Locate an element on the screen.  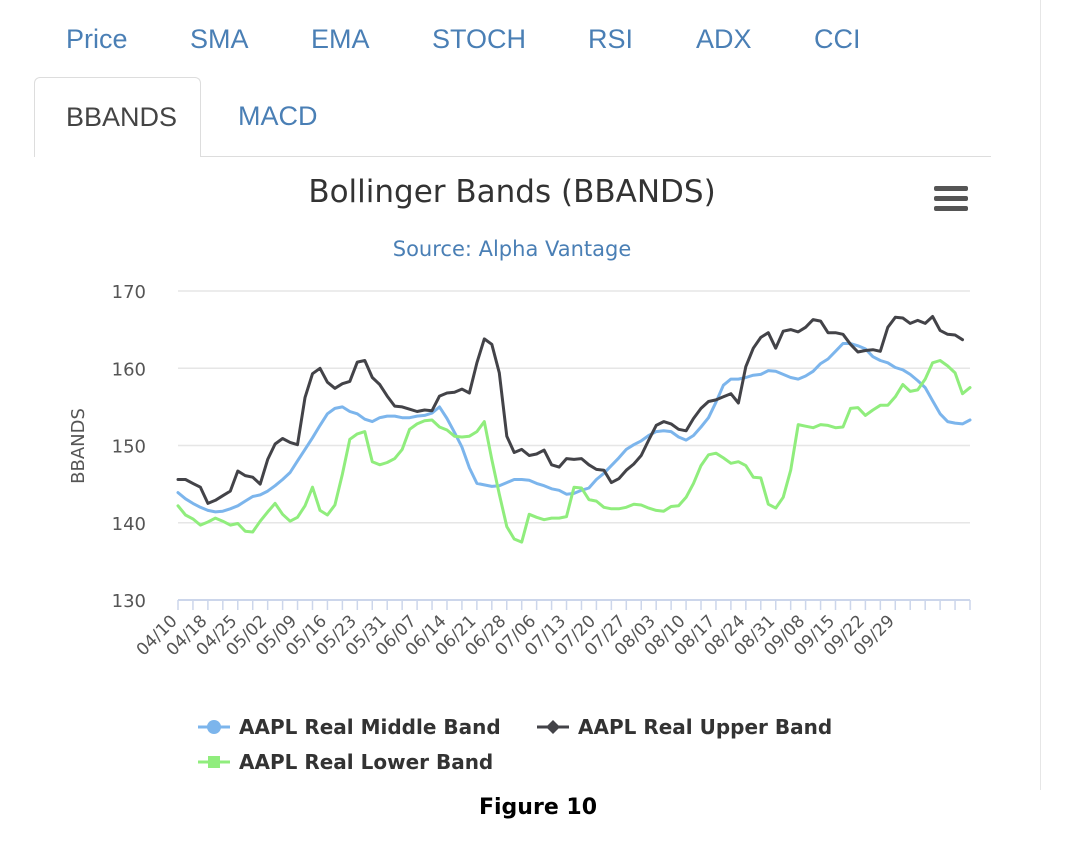
legend-label-3: AAPL Real Lower Band is located at coordinates (366, 762).